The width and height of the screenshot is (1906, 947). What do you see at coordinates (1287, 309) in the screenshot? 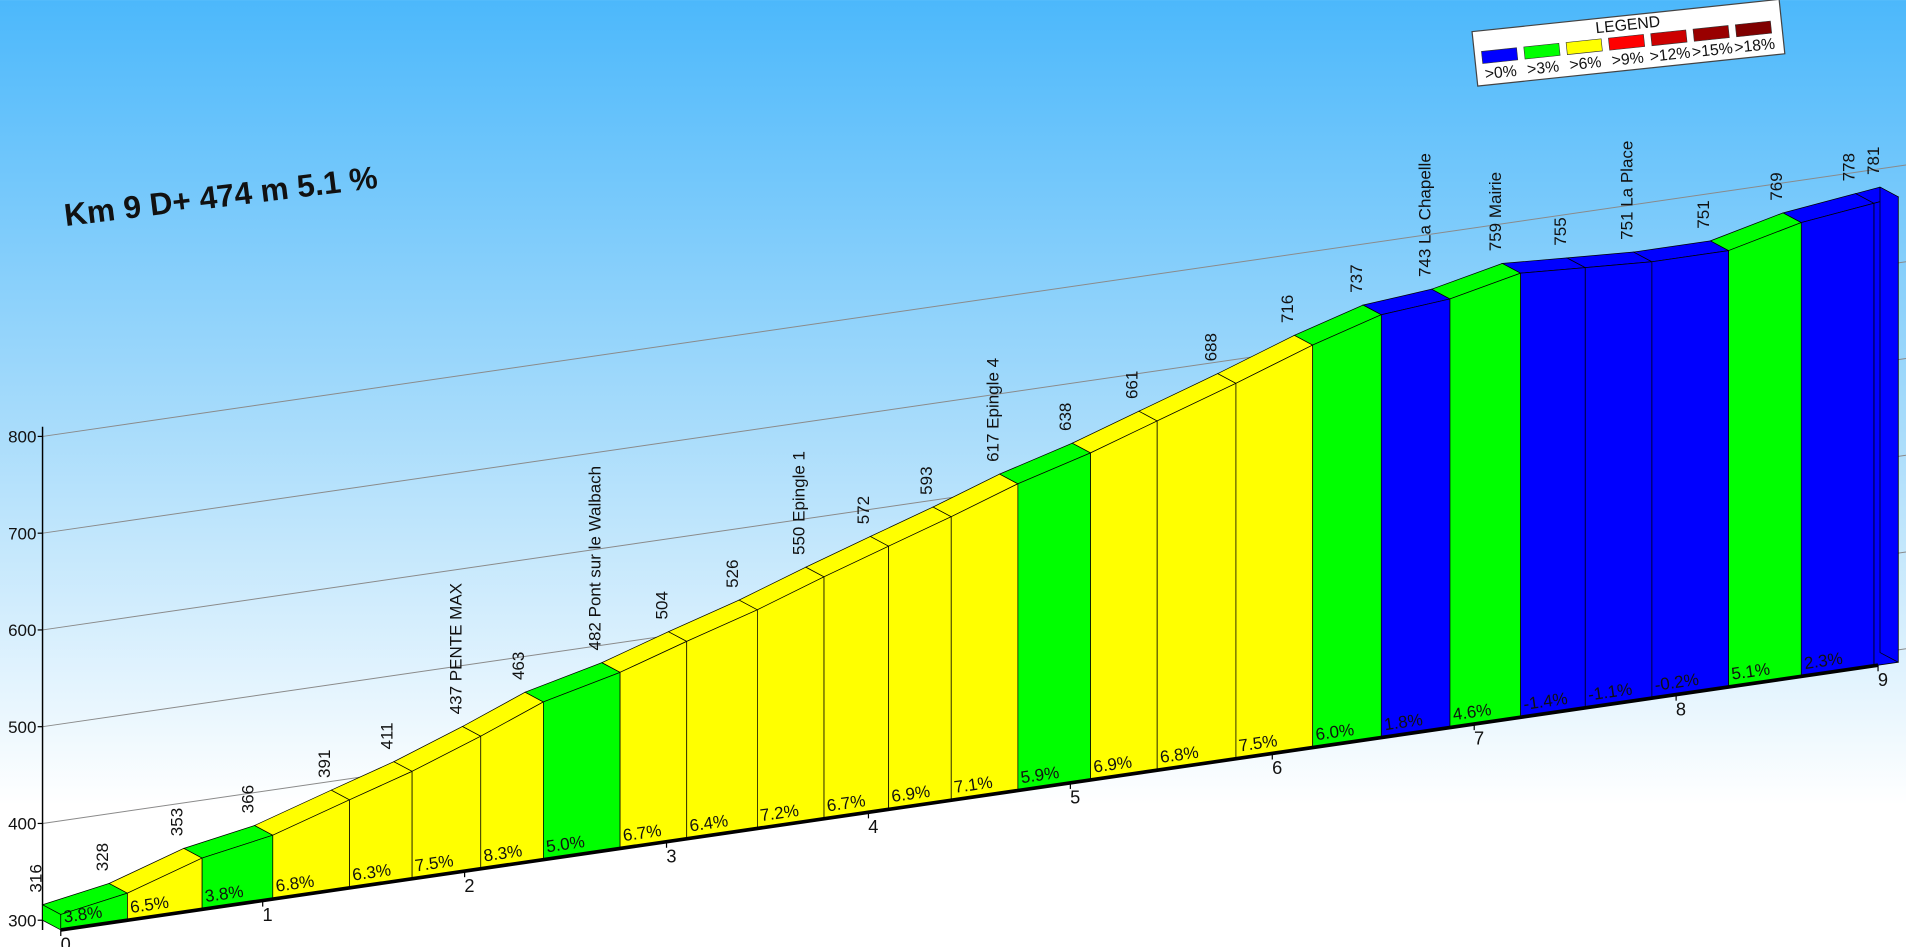
I see `elevation-label: 716` at bounding box center [1287, 309].